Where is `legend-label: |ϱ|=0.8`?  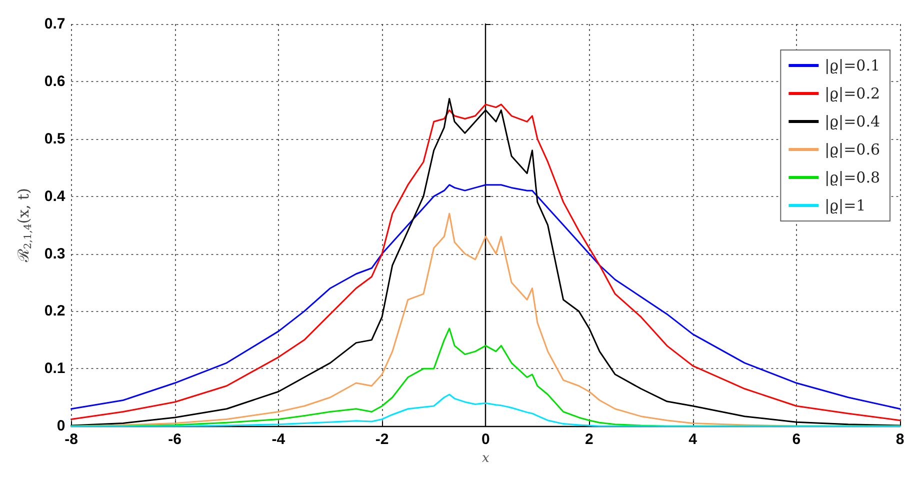 legend-label: |ϱ|=0.8 is located at coordinates (852, 177).